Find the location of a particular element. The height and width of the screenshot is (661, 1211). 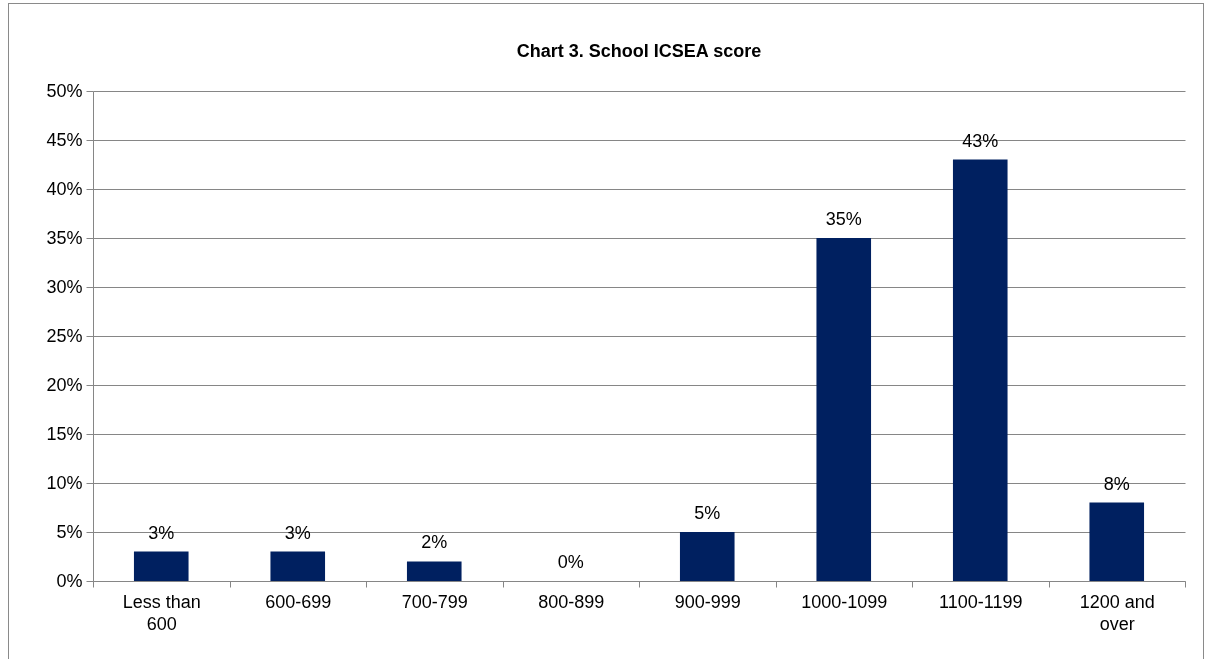

data-label: 43% is located at coordinates (980, 140).